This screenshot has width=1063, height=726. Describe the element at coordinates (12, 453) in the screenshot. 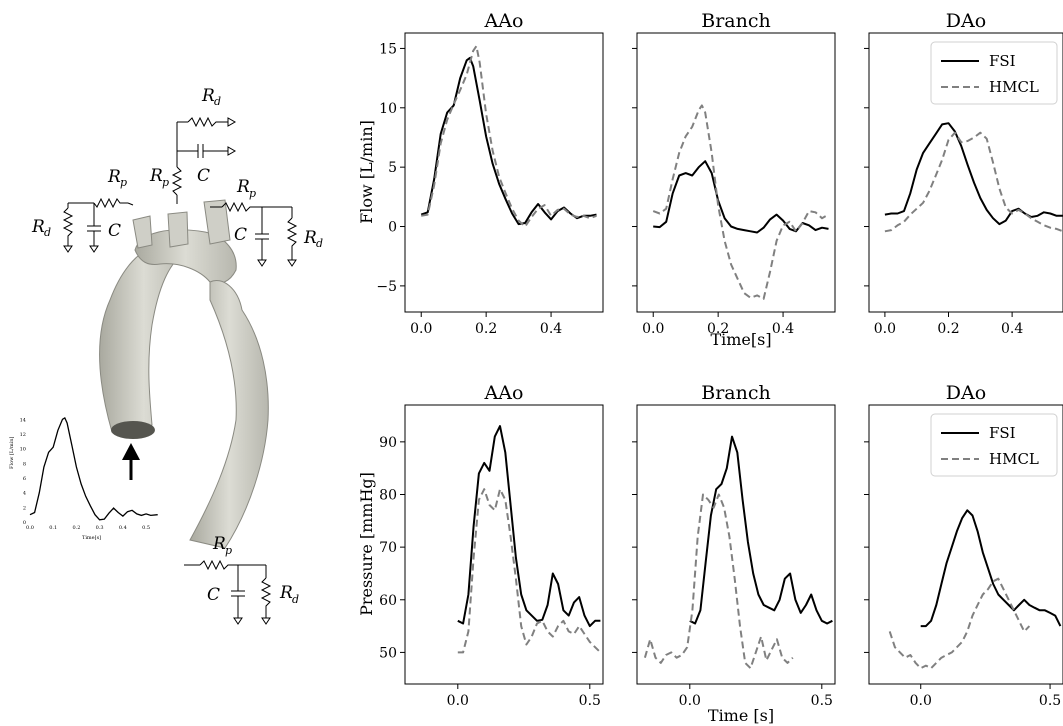

I see `inset-ylabel: Flow [L/min]` at that location.